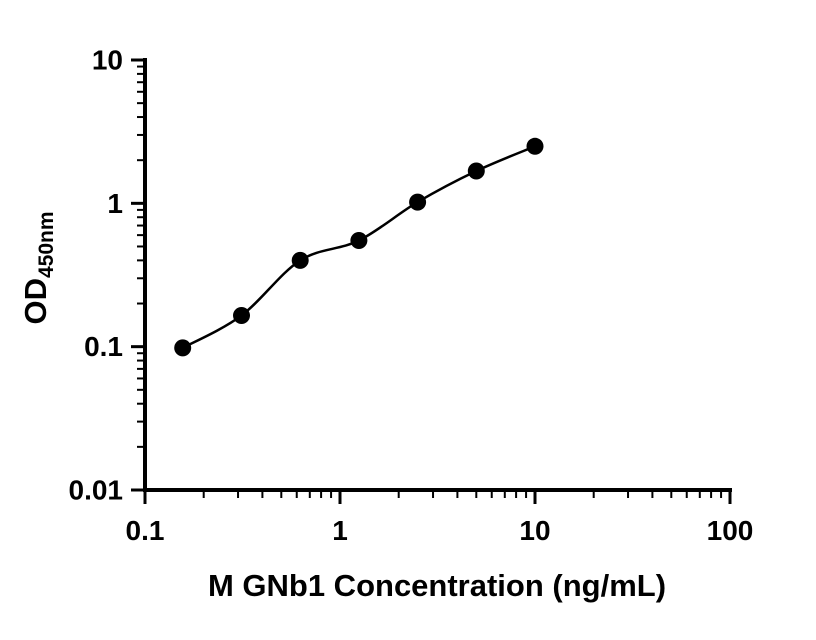  Describe the element at coordinates (340, 530) in the screenshot. I see `x-tick-label: 1` at that location.